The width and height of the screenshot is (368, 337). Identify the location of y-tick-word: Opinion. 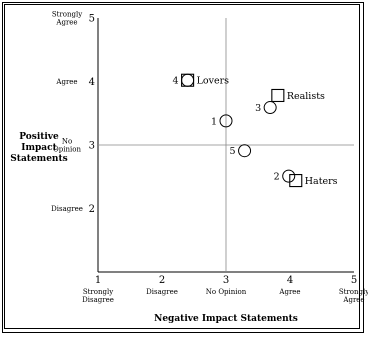
(67, 150).